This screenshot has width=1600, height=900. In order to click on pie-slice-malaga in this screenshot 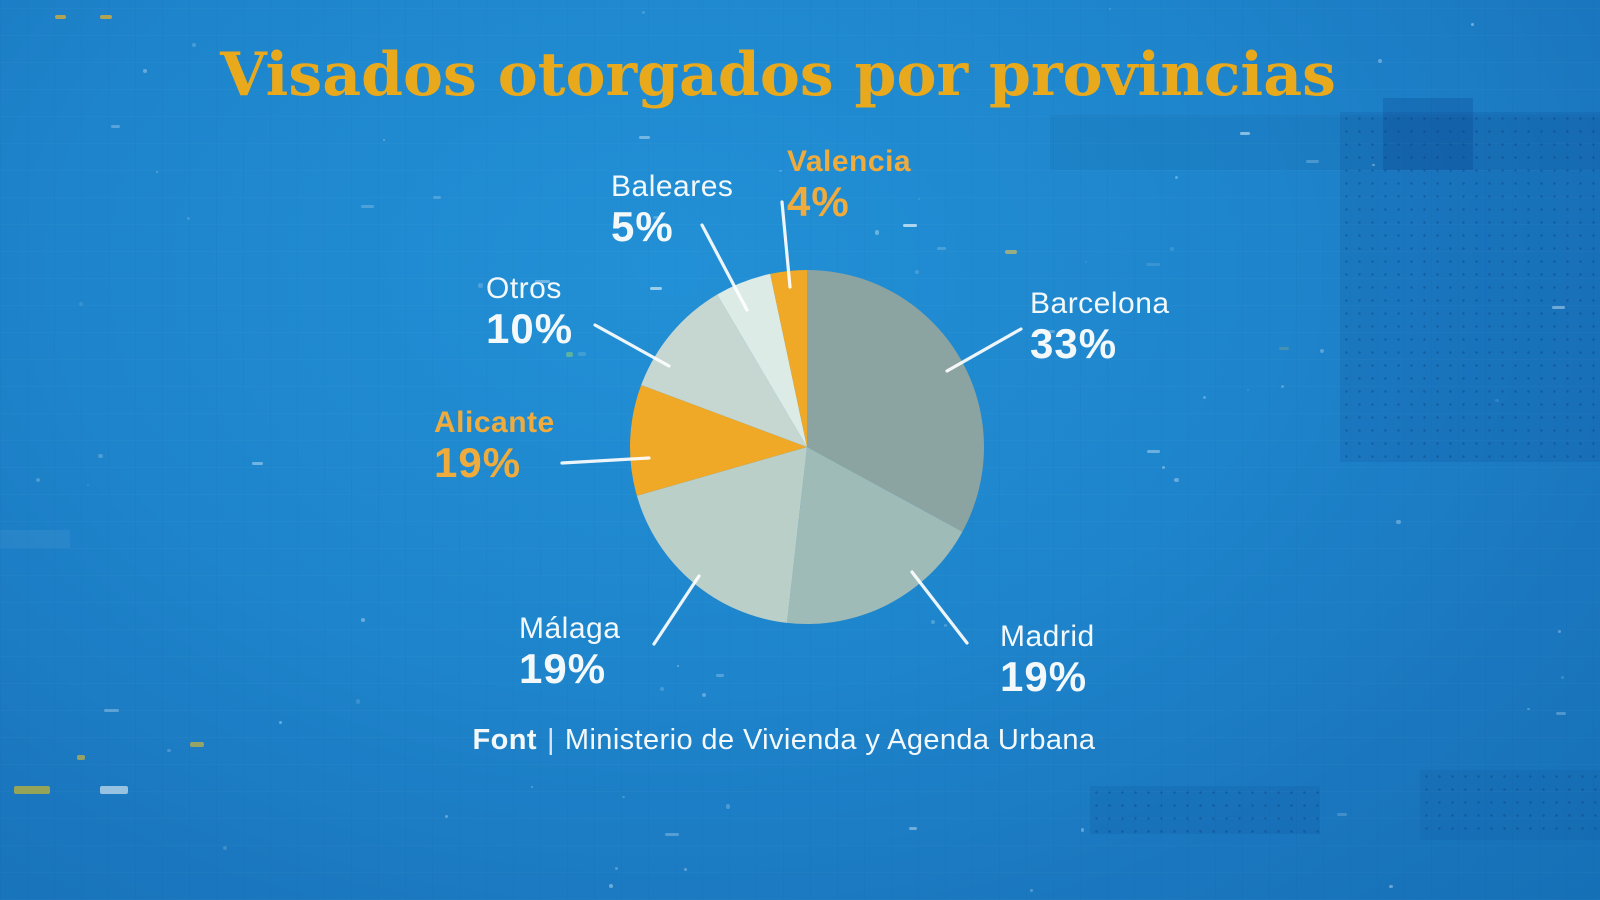, I will do `click(721, 535)`.